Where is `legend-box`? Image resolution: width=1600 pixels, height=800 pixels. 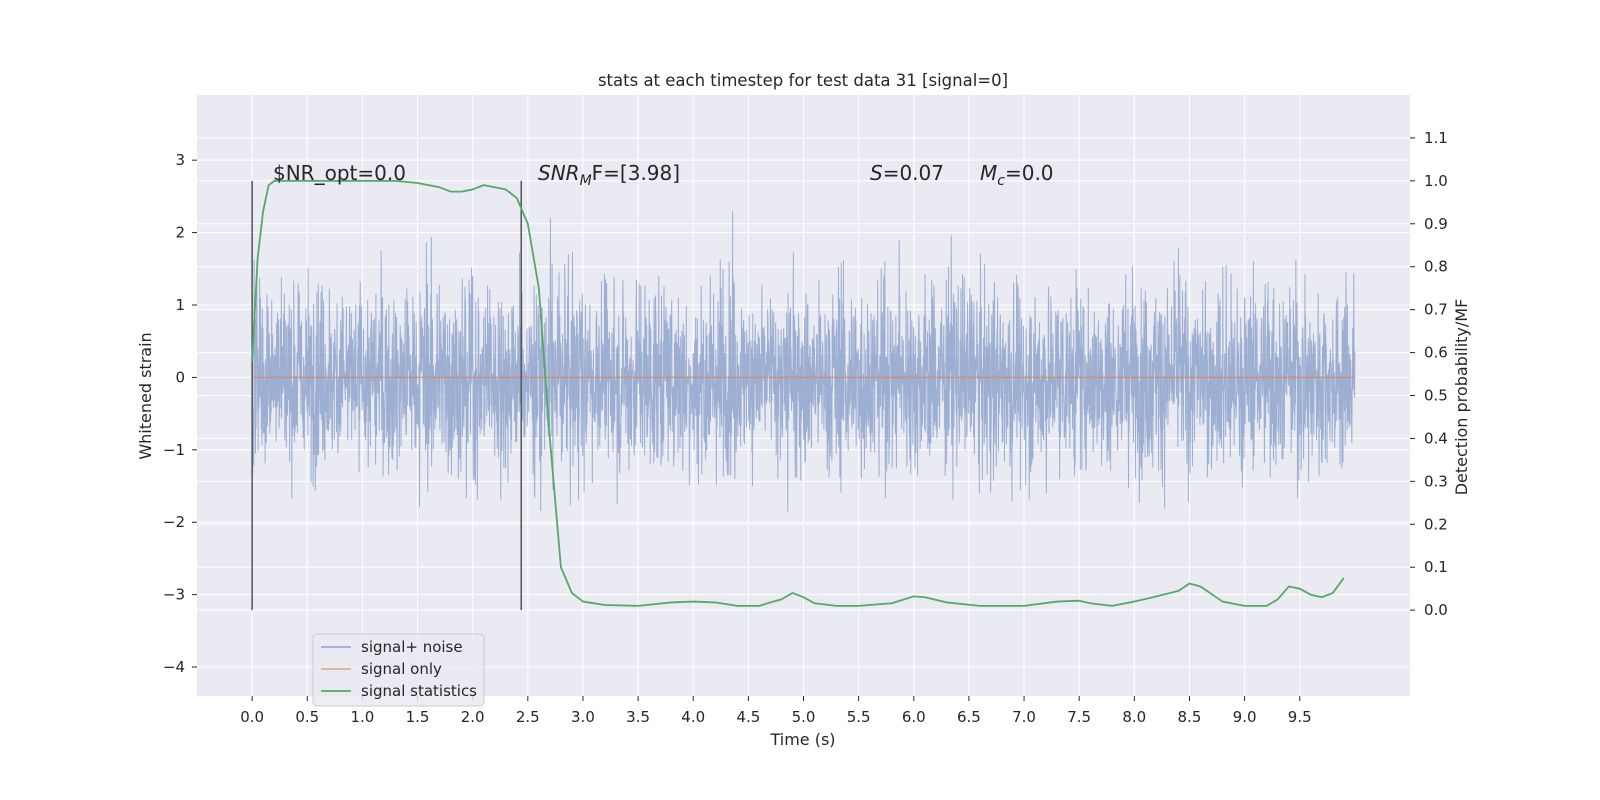
legend-box is located at coordinates (398, 670).